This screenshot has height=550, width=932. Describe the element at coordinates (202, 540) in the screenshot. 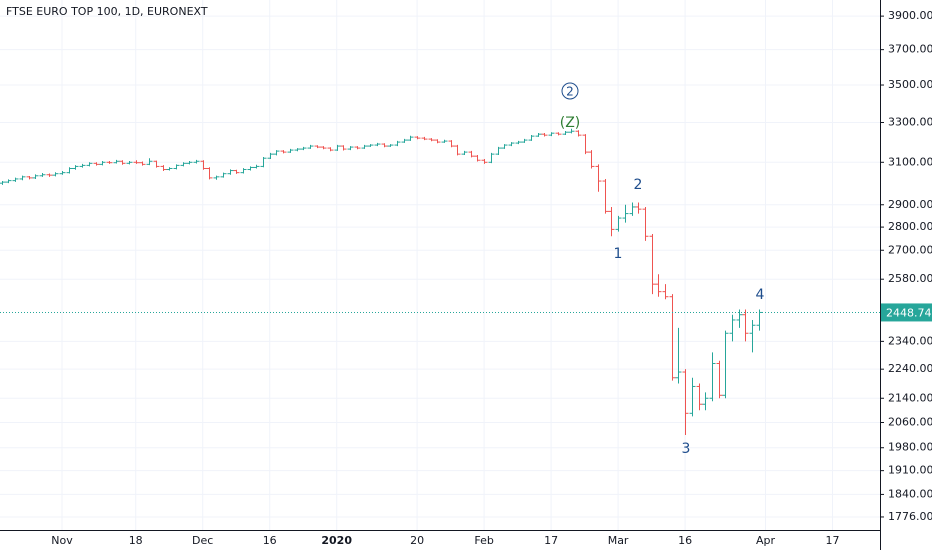

I see `x-tick-label: Dec` at that location.